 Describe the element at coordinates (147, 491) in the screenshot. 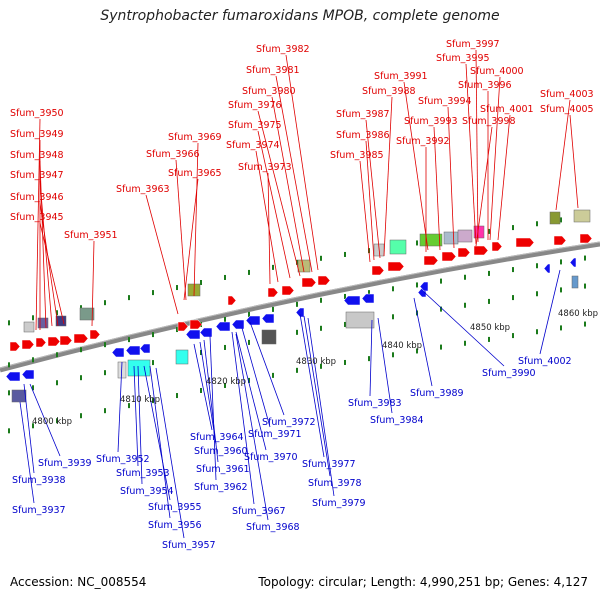

I see `gene-label: Sfum_3954` at that location.